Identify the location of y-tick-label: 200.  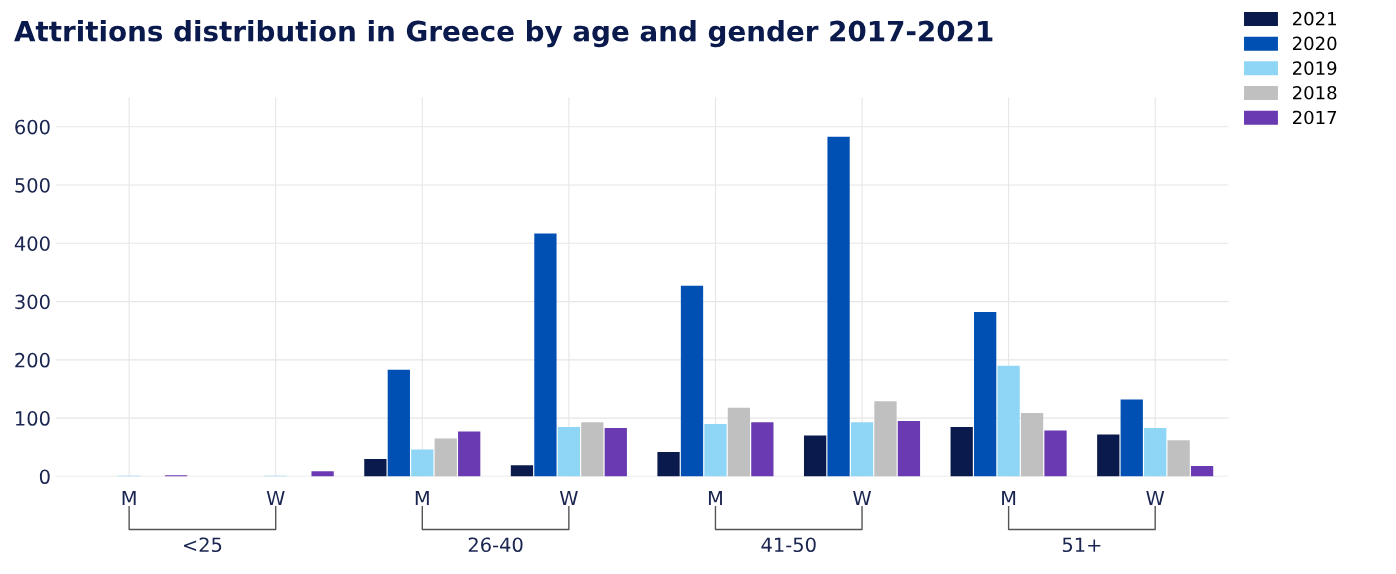
(32, 360).